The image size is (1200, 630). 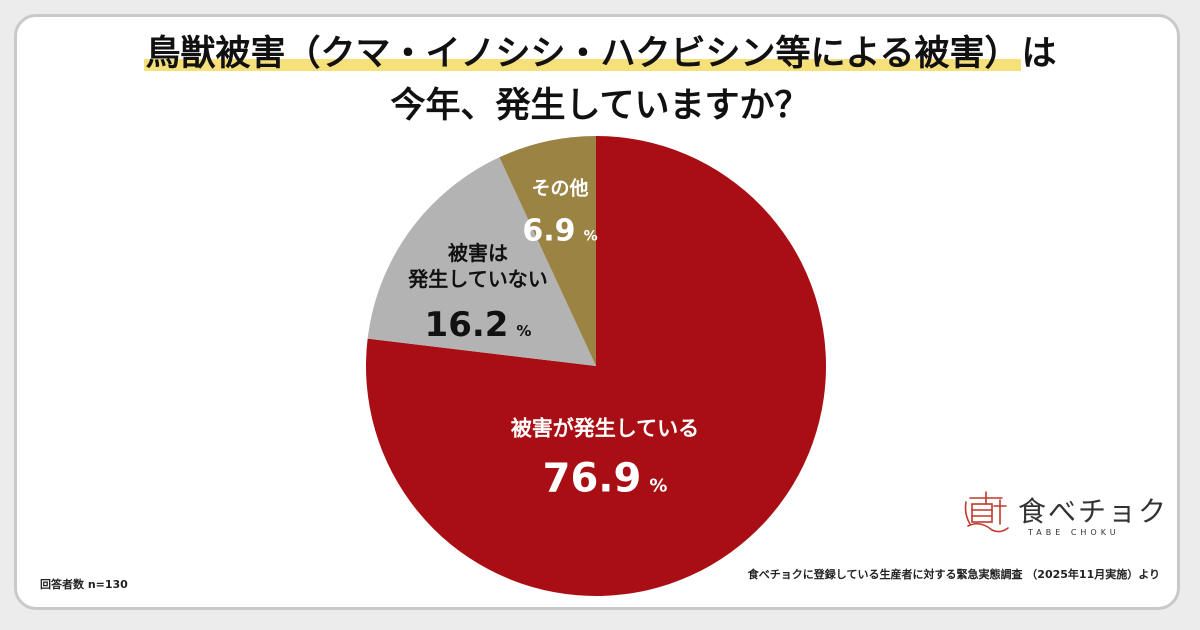 What do you see at coordinates (605, 479) in the screenshot?
I see `slice-value-label: 76.9%` at bounding box center [605, 479].